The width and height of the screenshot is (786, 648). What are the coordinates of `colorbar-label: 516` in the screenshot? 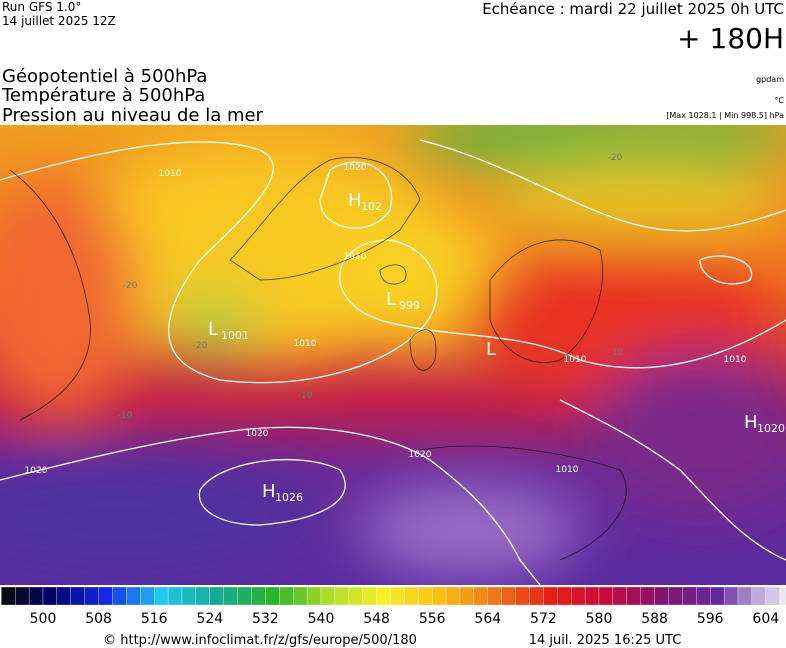 It's located at (154, 619).